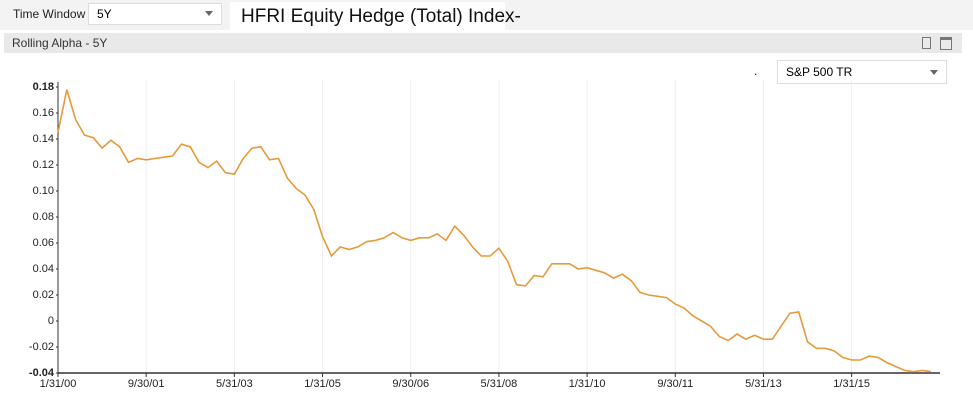 This screenshot has width=973, height=414. Describe the element at coordinates (43, 295) in the screenshot. I see `y-tick-label: 0.02` at that location.